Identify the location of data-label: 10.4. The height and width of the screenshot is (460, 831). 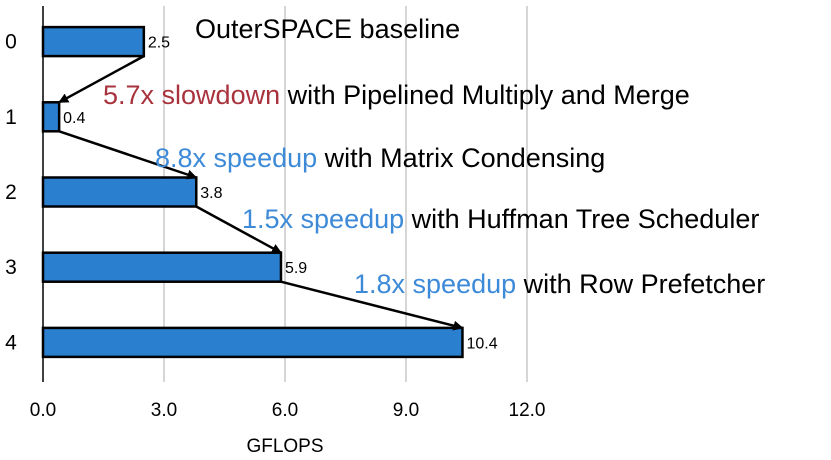
(481, 343).